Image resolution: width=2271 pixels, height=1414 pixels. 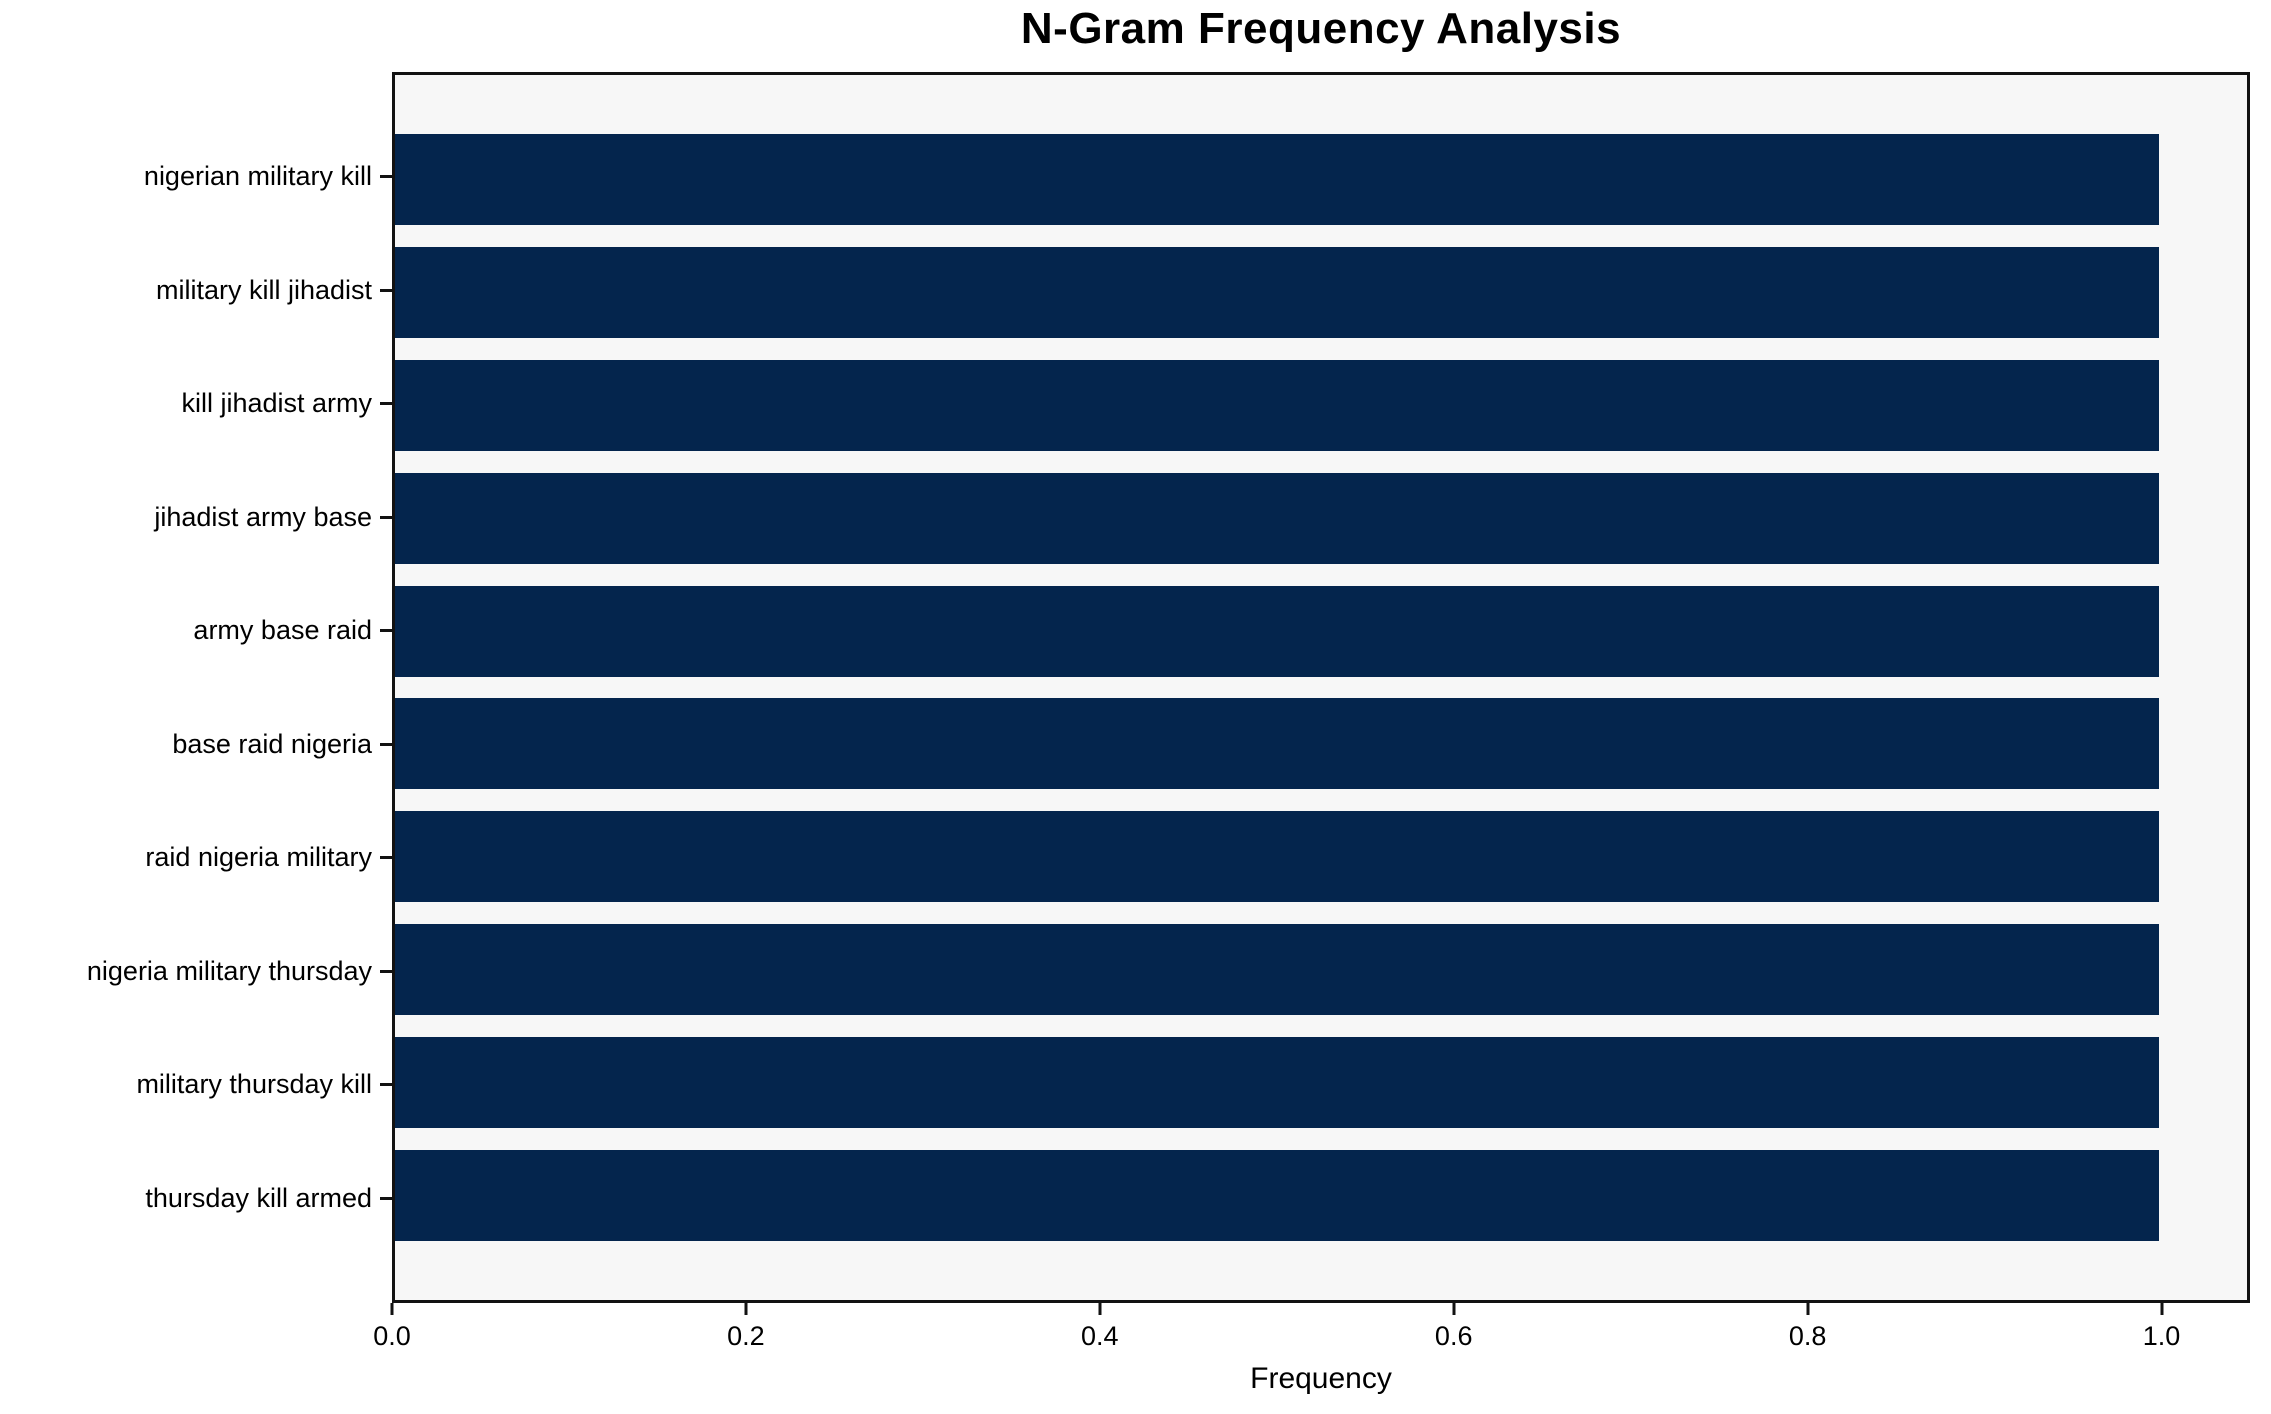 What do you see at coordinates (392, 1336) in the screenshot?
I see `x-tick-label: 0.0` at bounding box center [392, 1336].